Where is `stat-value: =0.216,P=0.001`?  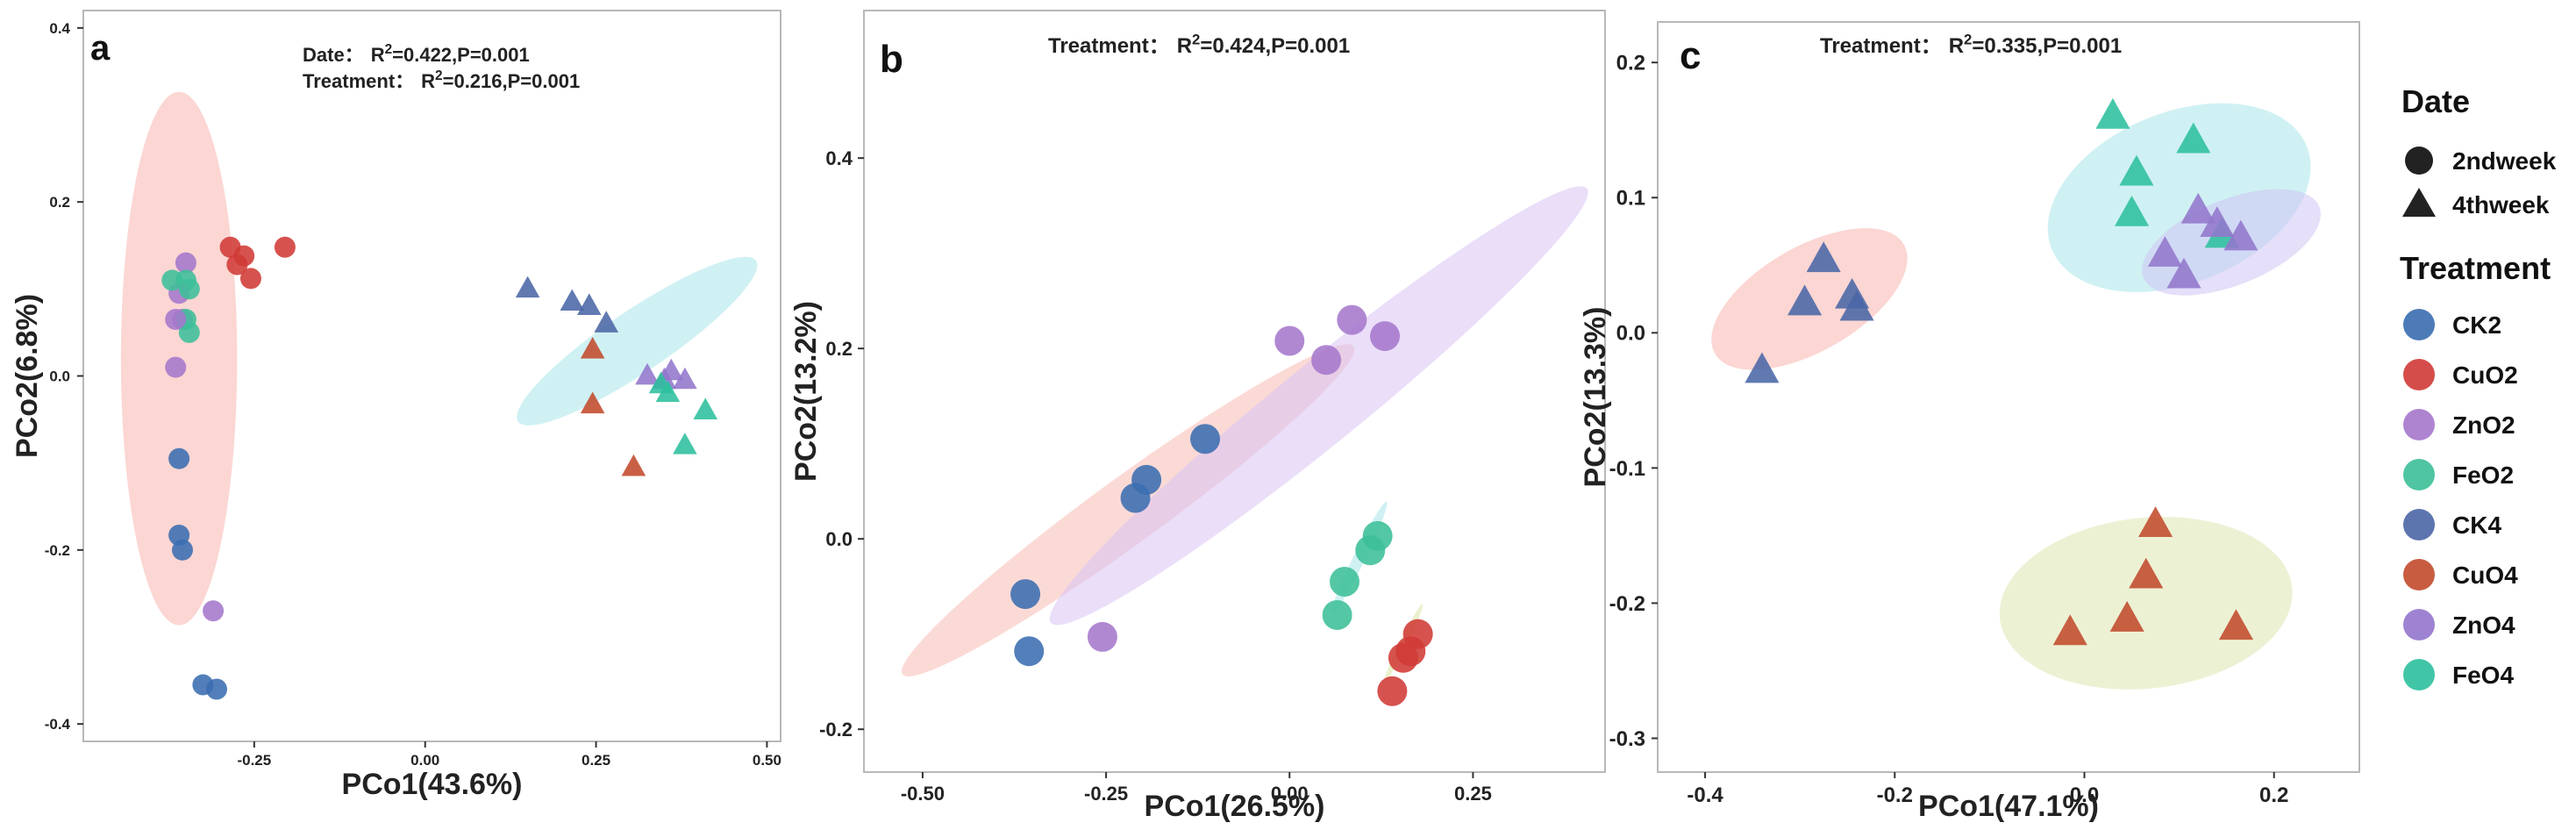
stat-value: =0.216,P=0.001 is located at coordinates (512, 81).